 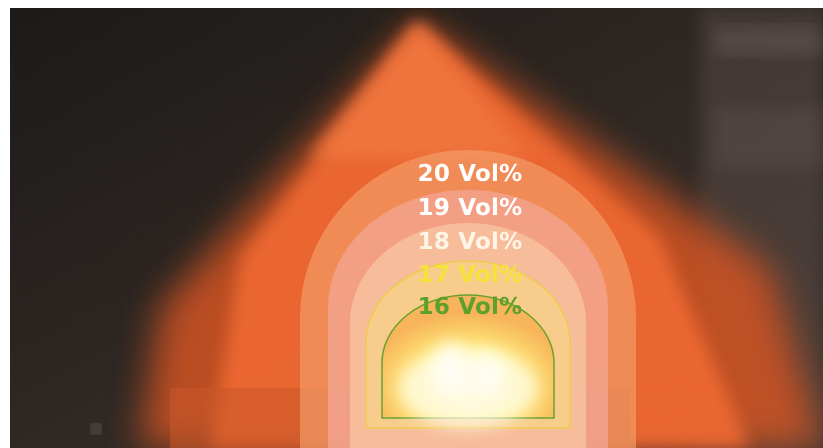 What do you see at coordinates (470, 242) in the screenshot?
I see `zone-label-18: 18 Vol%` at bounding box center [470, 242].